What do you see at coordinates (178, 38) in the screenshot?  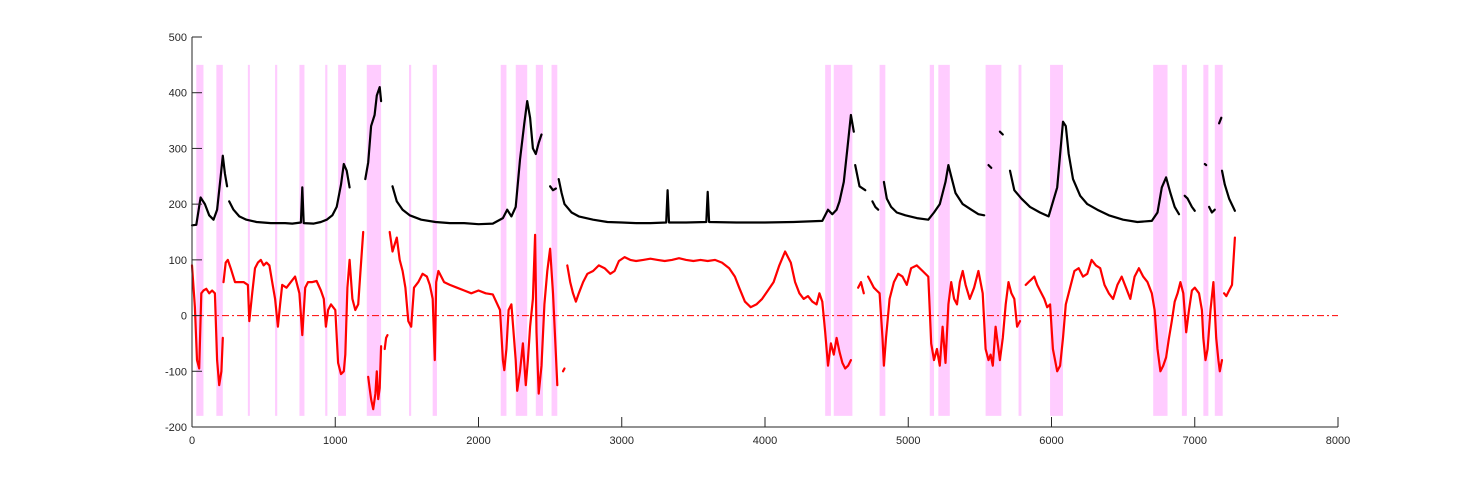 I see `y-tick-label-500: 500` at bounding box center [178, 38].